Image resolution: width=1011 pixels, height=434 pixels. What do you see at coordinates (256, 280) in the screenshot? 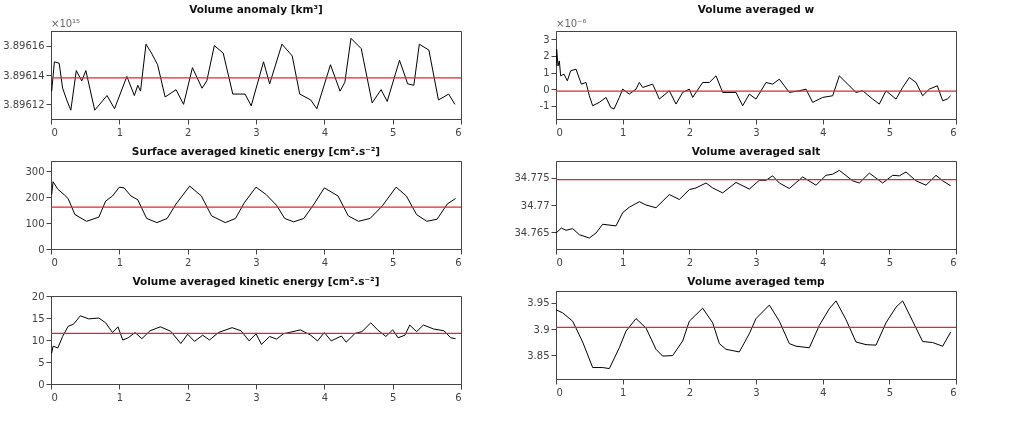
I see `chart-title: Volume averaged kinetic energy [cm².s⁻²]` at bounding box center [256, 280].